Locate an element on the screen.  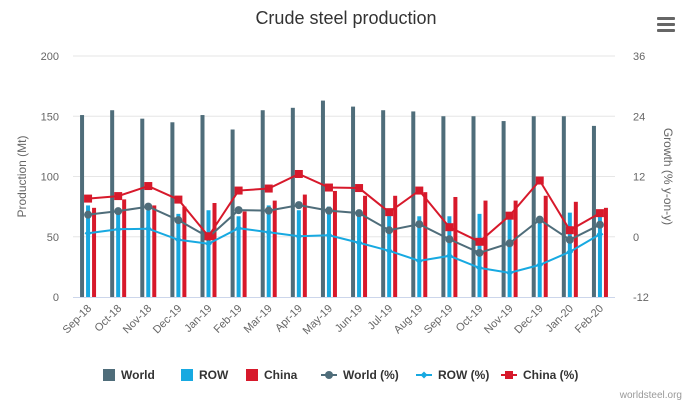
legend-item: ROW is located at coordinates (205, 375).